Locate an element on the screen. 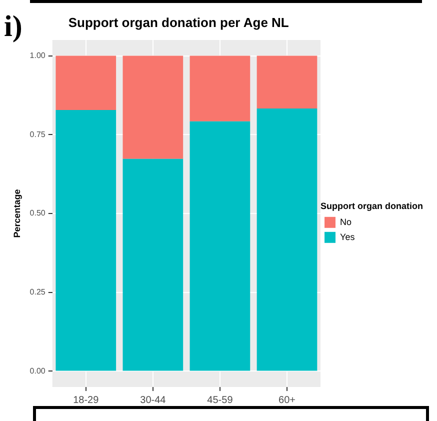  y-tick-label: 0.00 is located at coordinates (38, 371).